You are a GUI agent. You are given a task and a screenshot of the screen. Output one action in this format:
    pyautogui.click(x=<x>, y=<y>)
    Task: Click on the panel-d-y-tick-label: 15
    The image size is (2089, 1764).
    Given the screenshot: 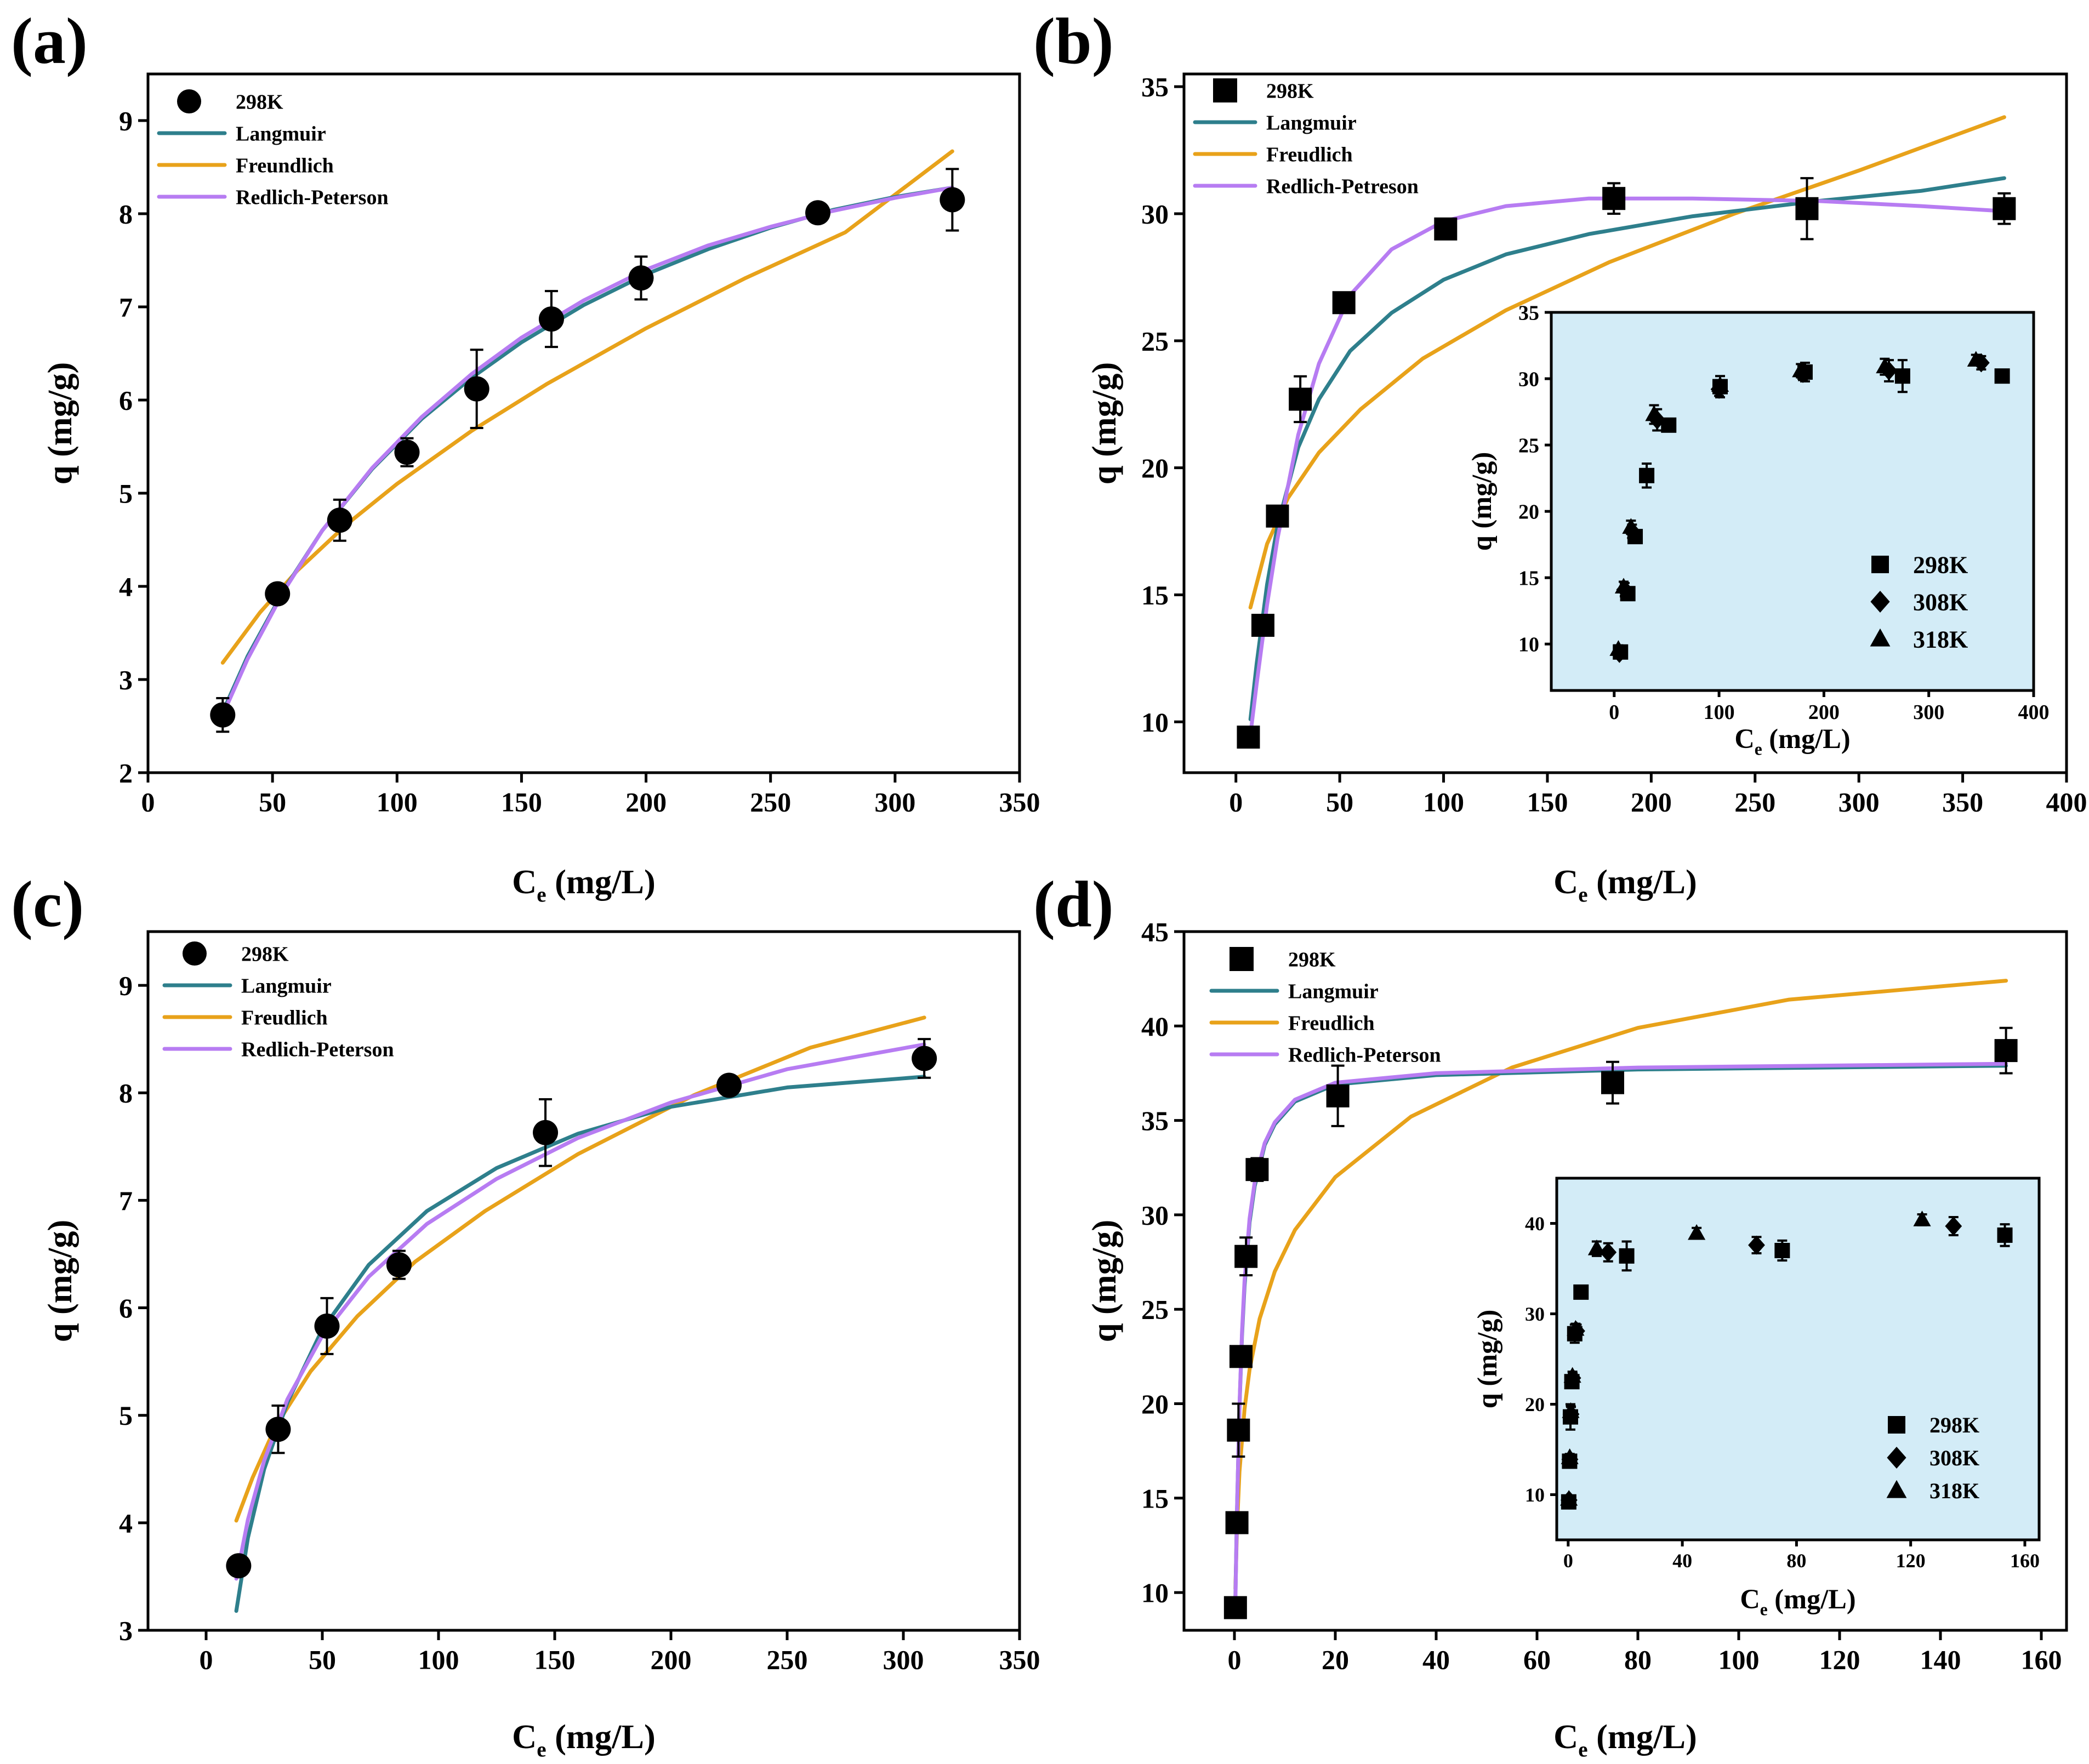 What is the action you would take?
    pyautogui.click(x=1155, y=1499)
    